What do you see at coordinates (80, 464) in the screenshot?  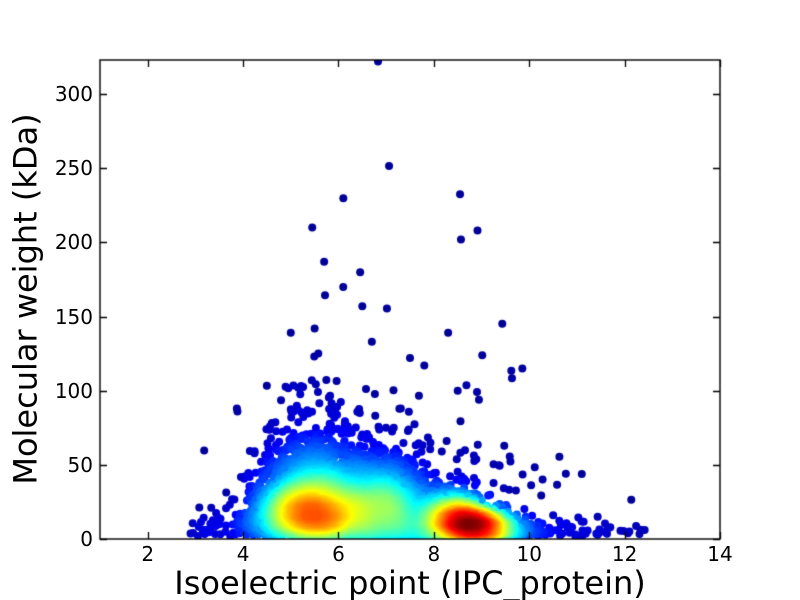 I see `y-tick-label-50: 50` at bounding box center [80, 464].